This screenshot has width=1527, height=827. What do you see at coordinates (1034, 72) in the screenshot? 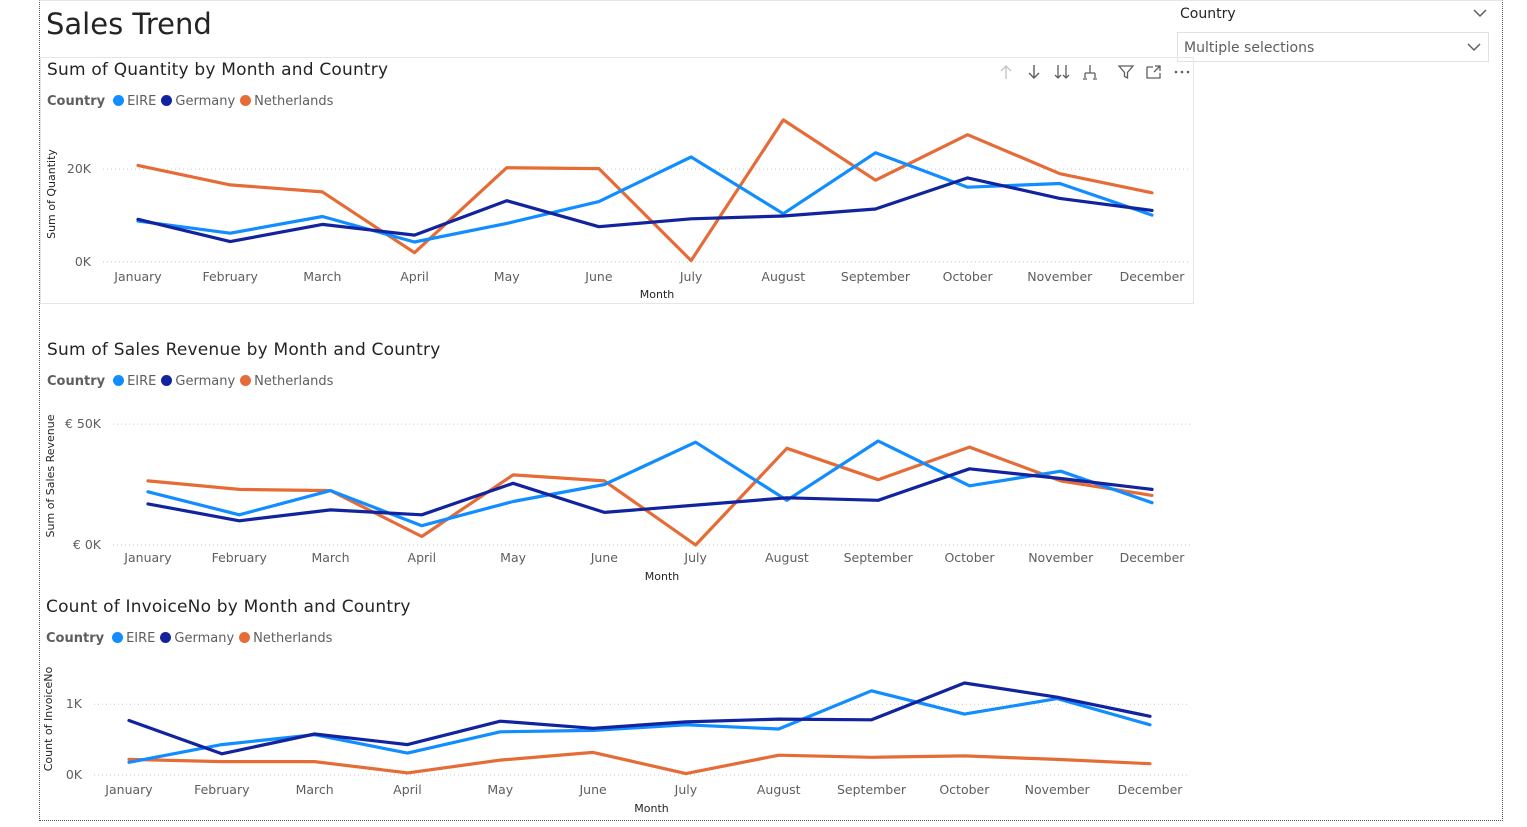
I see `arrow-down-icon` at bounding box center [1034, 72].